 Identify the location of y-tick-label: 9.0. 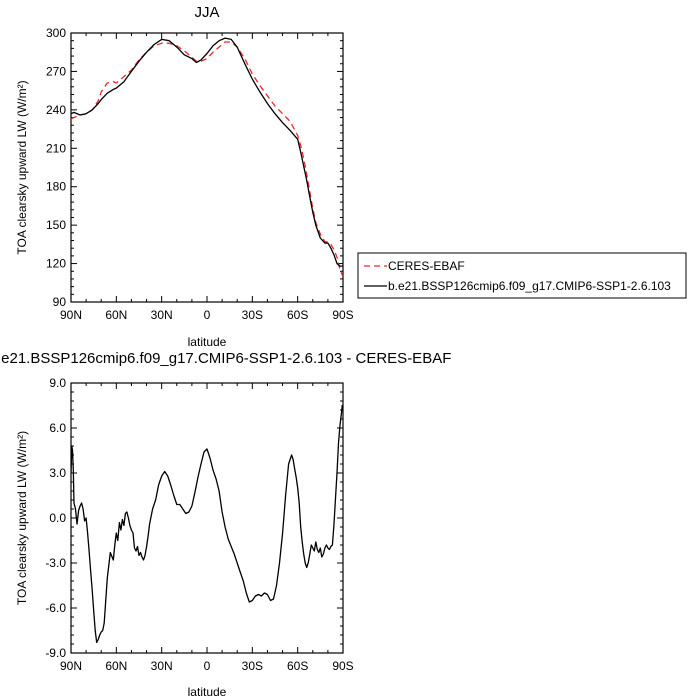
(57, 383).